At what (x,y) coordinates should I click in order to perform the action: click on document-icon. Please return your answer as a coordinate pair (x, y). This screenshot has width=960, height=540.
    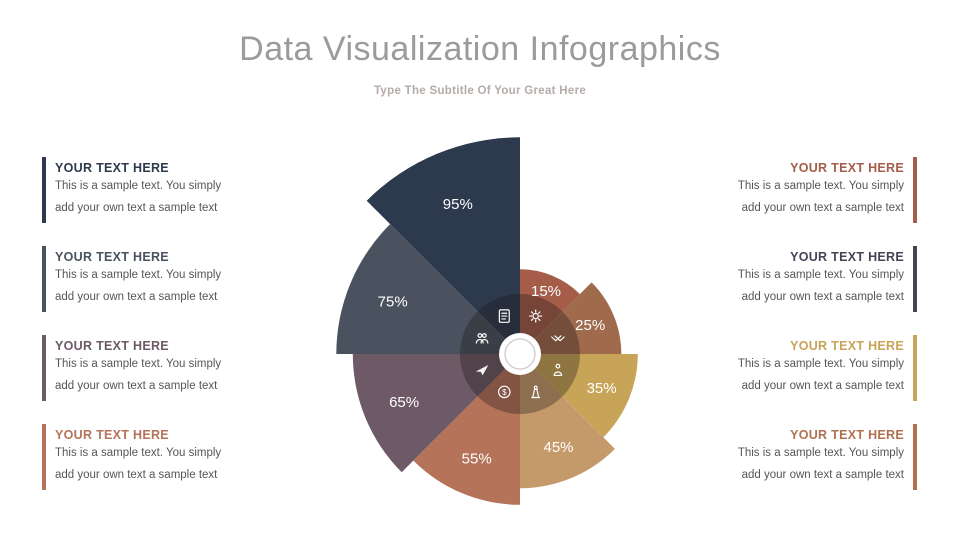
    Looking at the image, I should click on (504, 316).